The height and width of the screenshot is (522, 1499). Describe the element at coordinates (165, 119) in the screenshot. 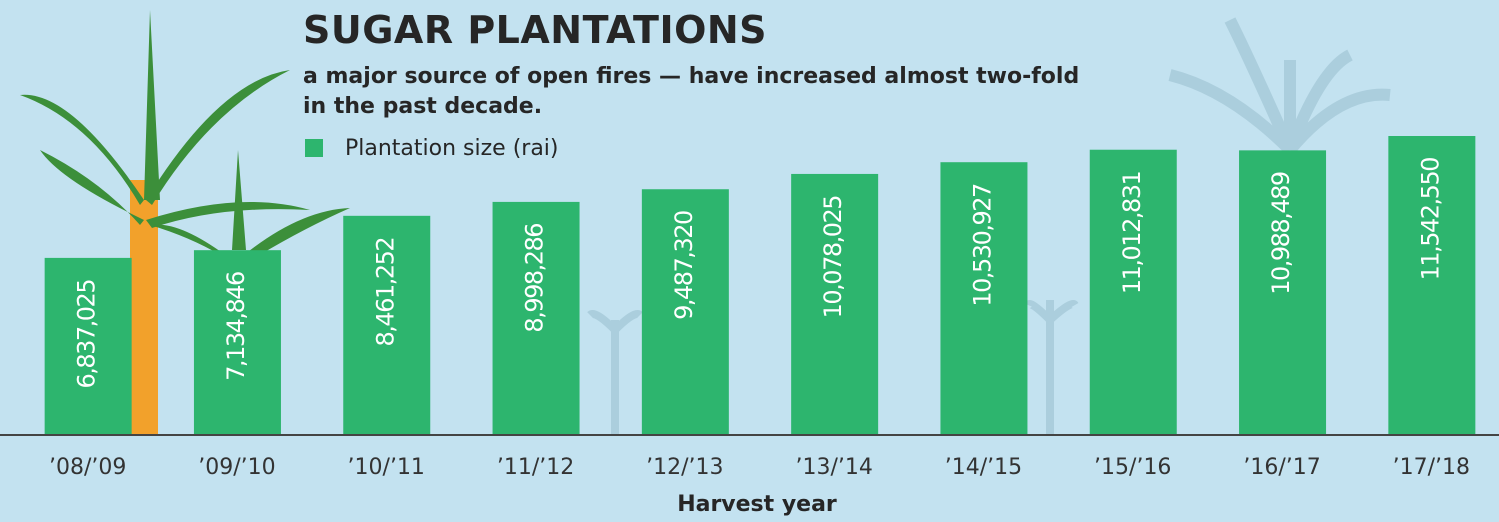

I see `cane-leaves` at that location.